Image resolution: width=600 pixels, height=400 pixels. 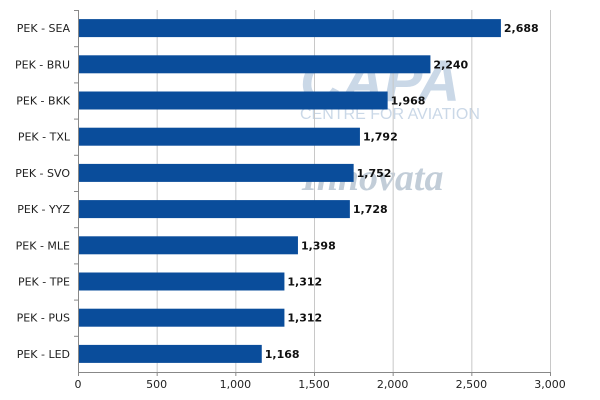 I want to click on x-tick-label-2500: 2,500, so click(x=472, y=384).